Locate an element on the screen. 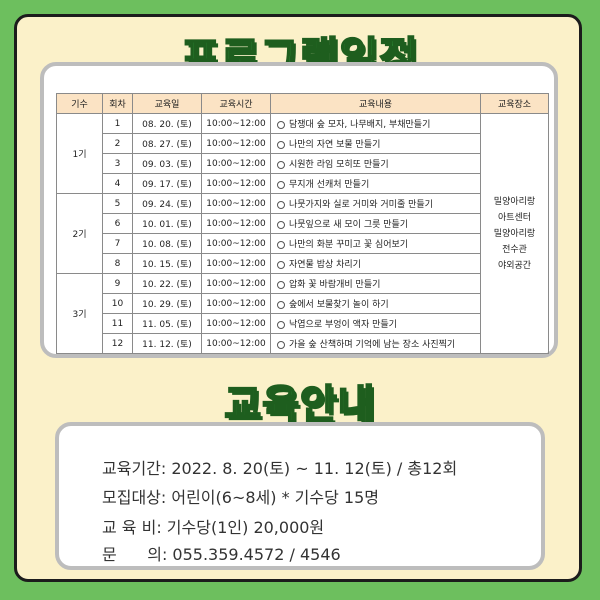 The height and width of the screenshot is (600, 600). header-time: 교육시간 is located at coordinates (236, 103).